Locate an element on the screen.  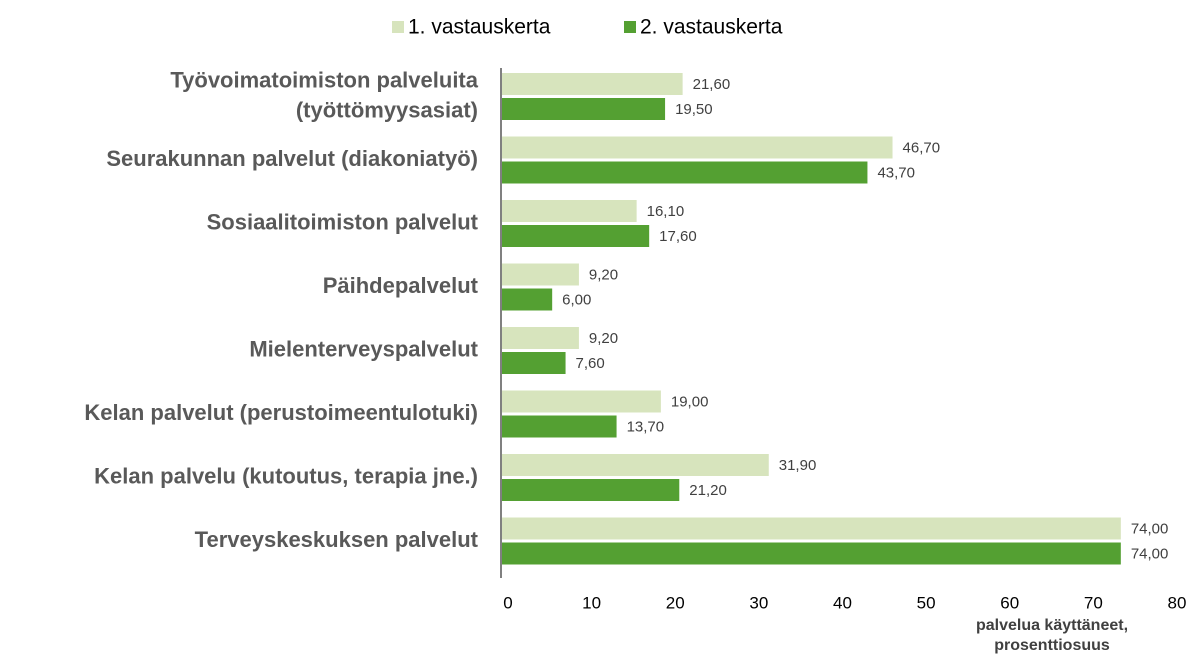
value-label: 46,70 is located at coordinates (922, 147).